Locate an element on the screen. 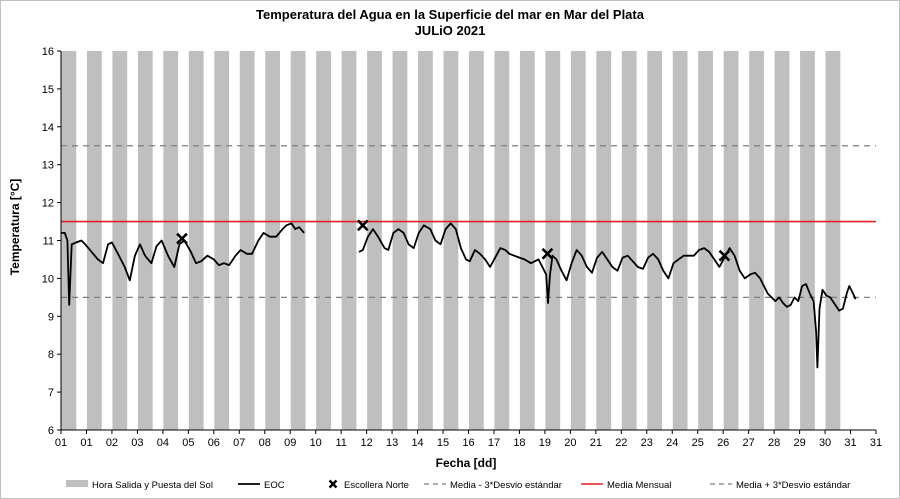 The image size is (900, 499). x-tick-label-6: 06 is located at coordinates (214, 443).